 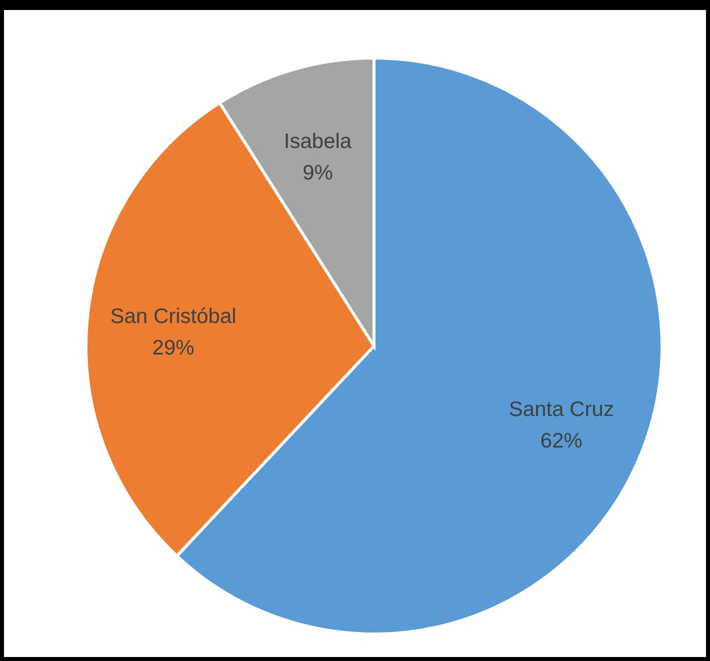 What do you see at coordinates (317, 173) in the screenshot?
I see `data-label: 9%` at bounding box center [317, 173].